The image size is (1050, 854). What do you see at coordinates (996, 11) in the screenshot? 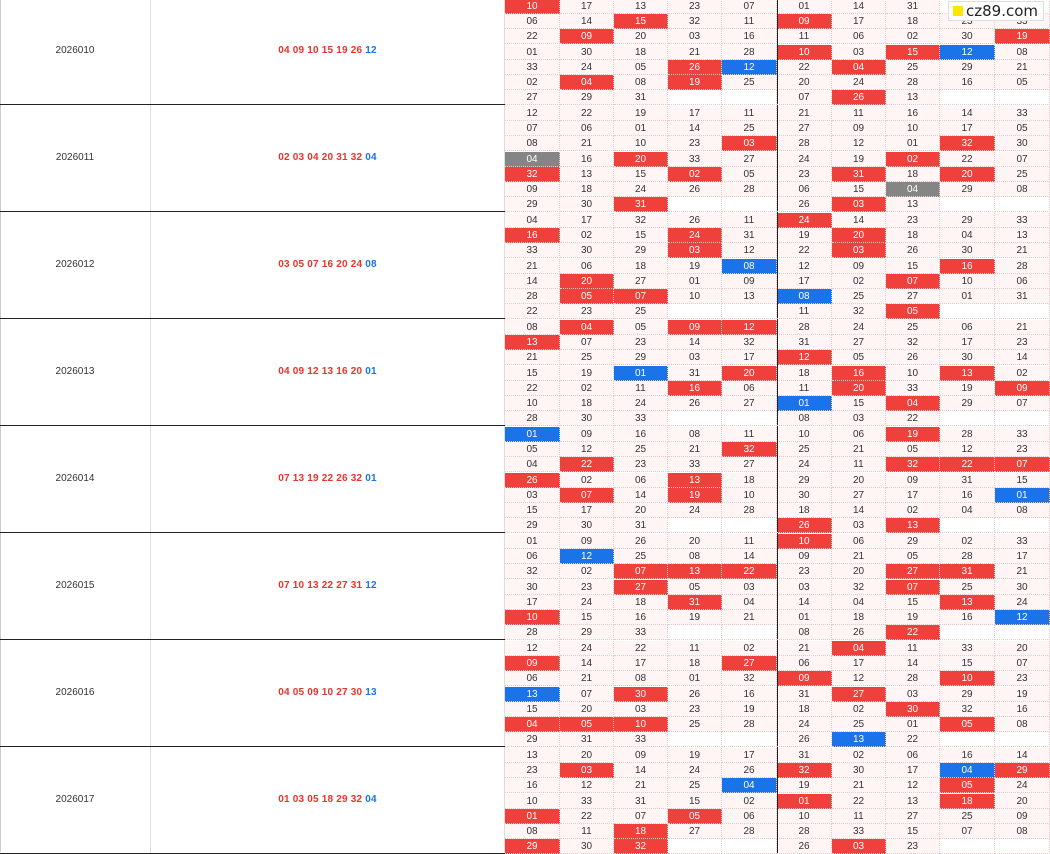
I see `site-logo: cz89.com` at bounding box center [996, 11].